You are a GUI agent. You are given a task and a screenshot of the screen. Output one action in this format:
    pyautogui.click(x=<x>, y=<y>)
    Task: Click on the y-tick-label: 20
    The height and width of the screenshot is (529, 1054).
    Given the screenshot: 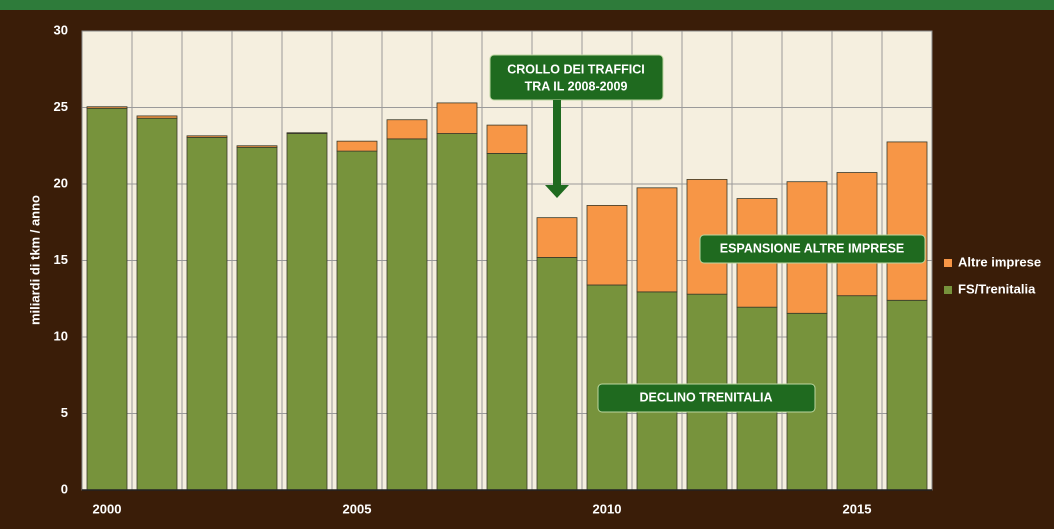 What is the action you would take?
    pyautogui.click(x=61, y=182)
    